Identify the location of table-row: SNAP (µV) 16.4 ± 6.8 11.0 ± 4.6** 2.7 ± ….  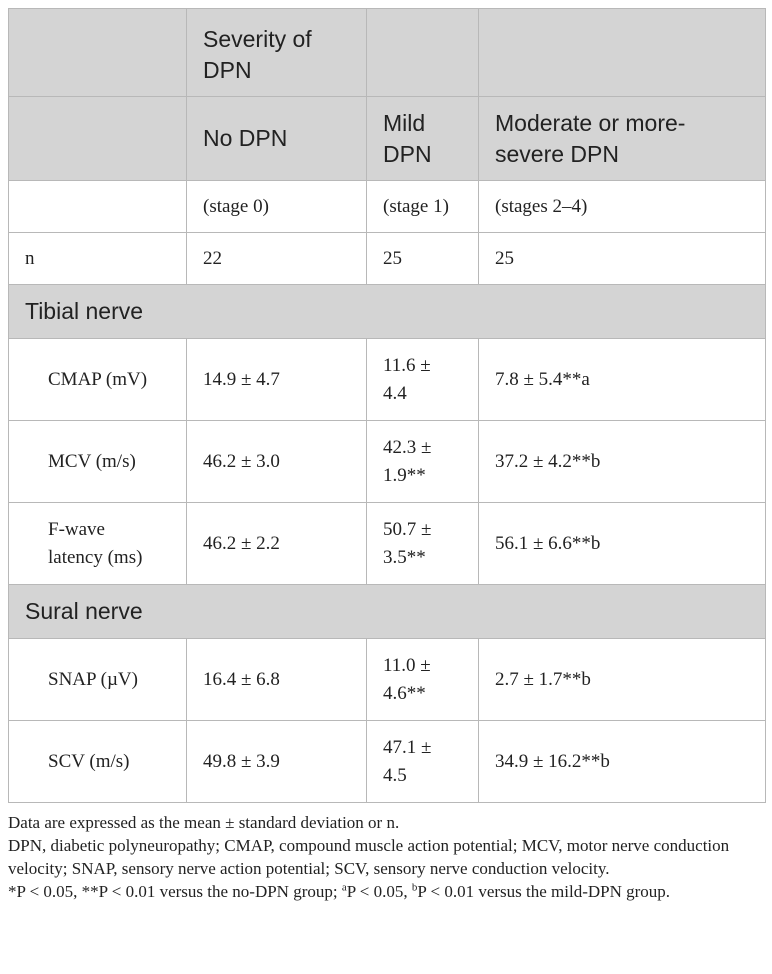
(387, 679).